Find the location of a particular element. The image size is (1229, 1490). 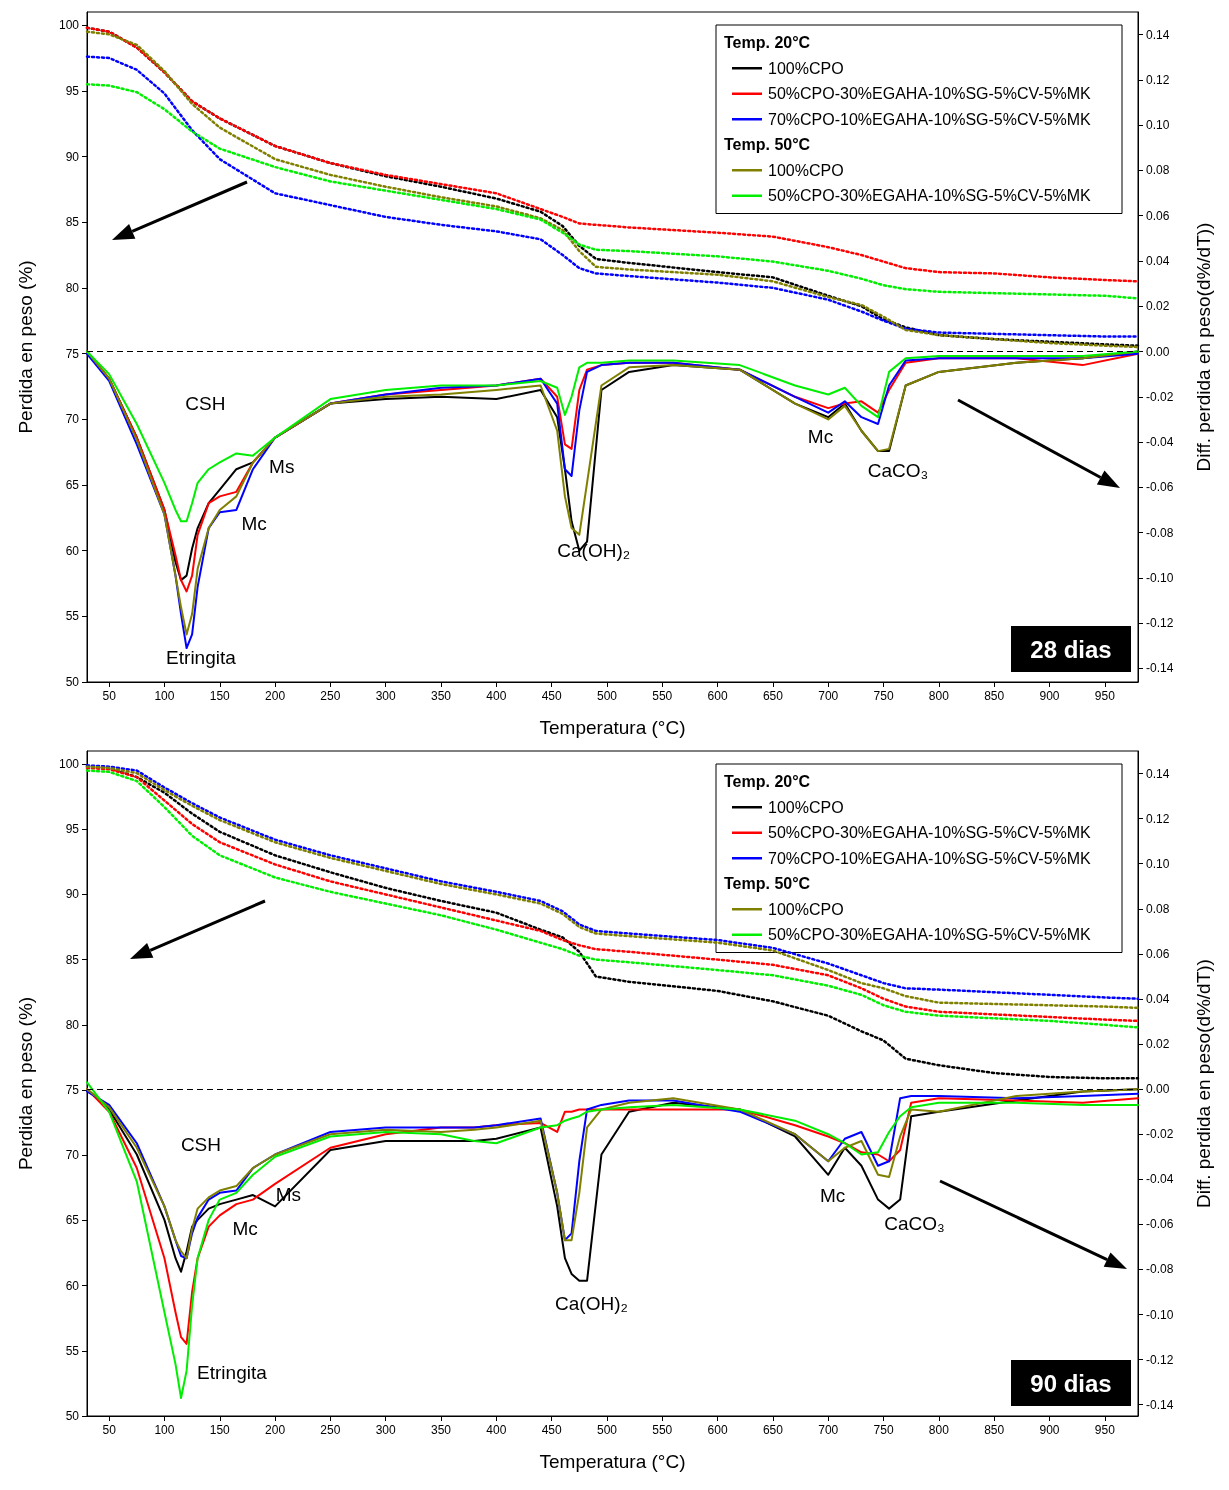

x-tick-label: 550 is located at coordinates (662, 1430).